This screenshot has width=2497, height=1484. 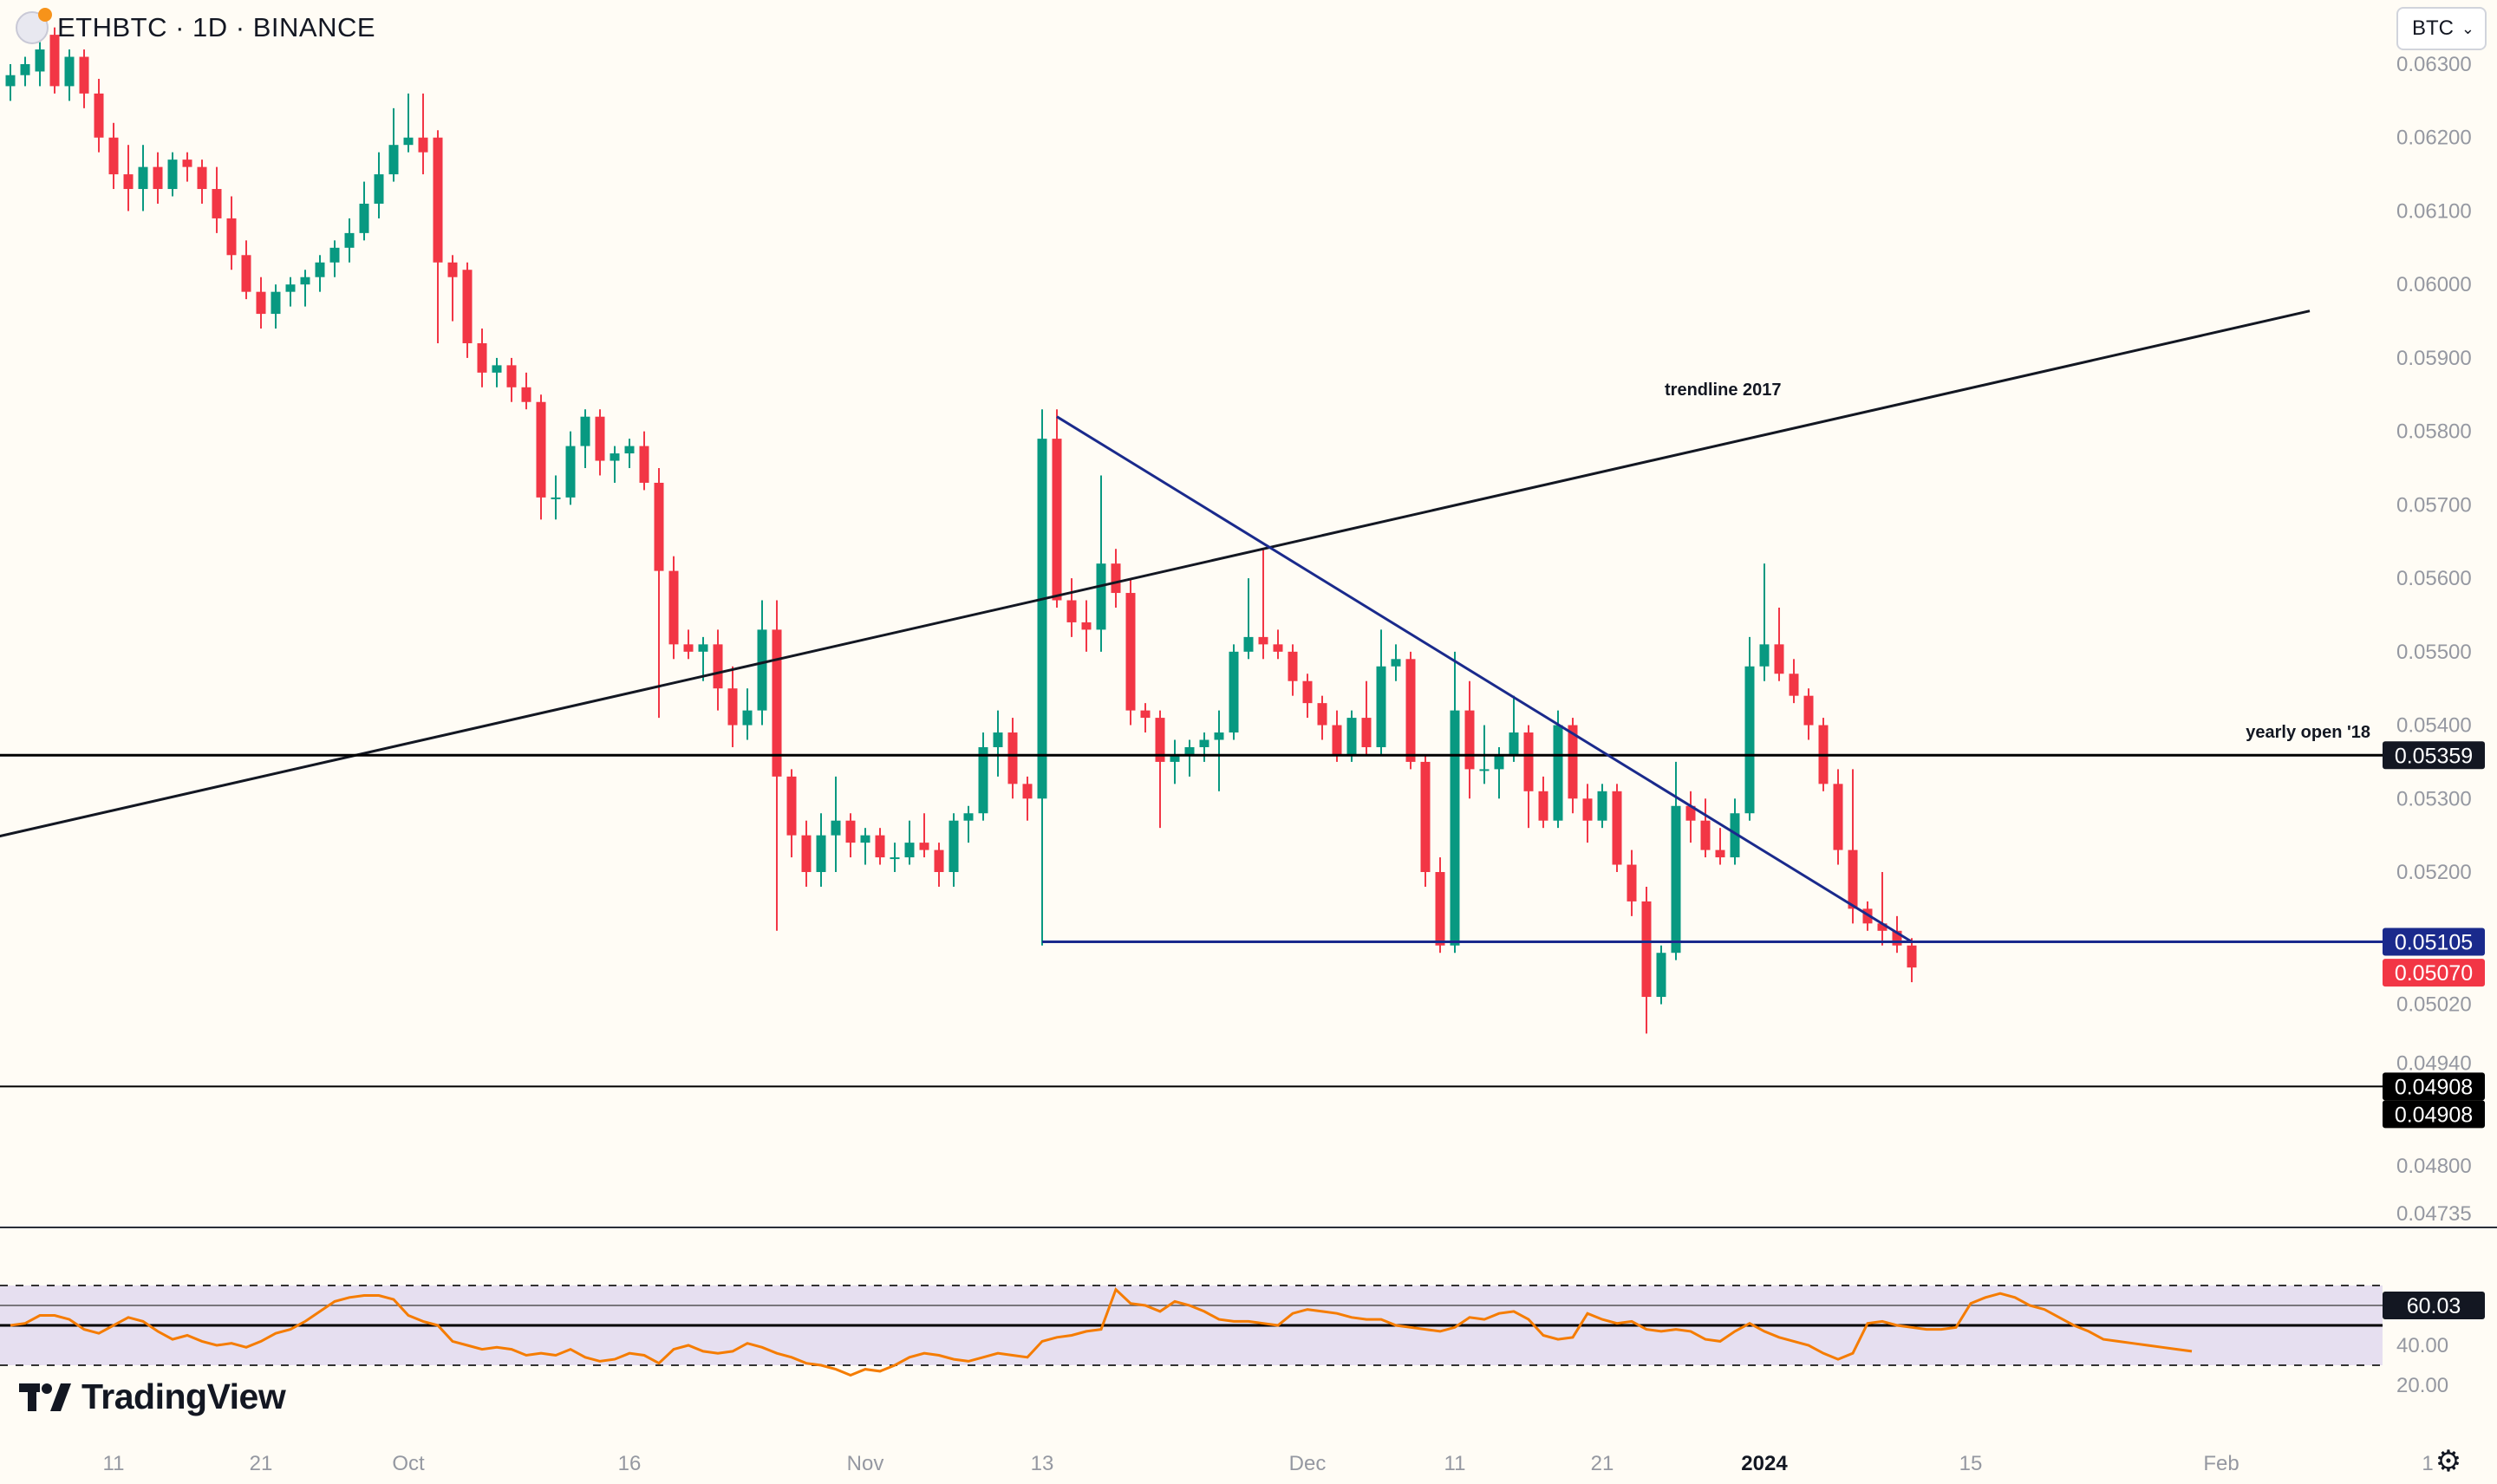 I want to click on price-tick-label: 0.05700, so click(x=2434, y=505).